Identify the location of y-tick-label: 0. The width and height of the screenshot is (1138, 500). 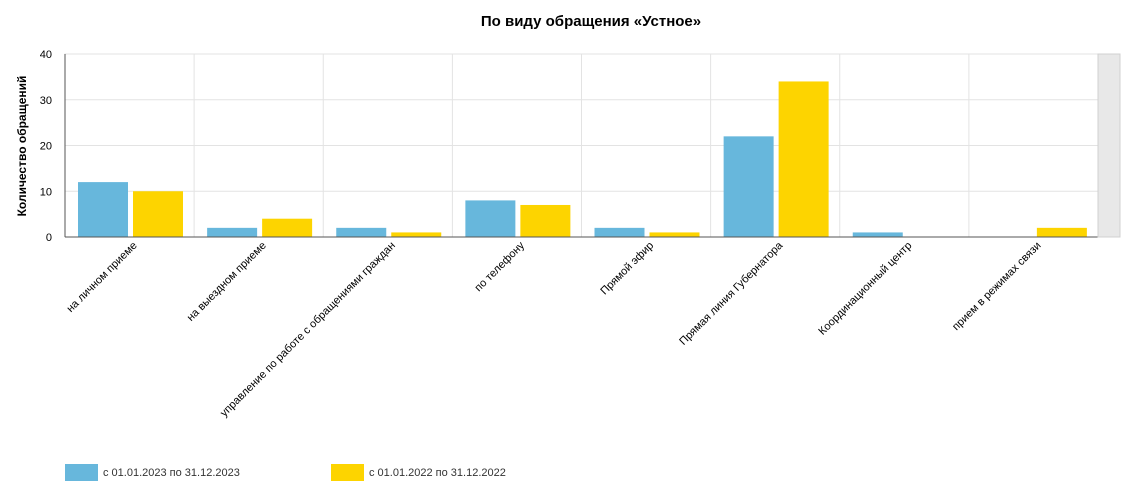
(49, 238).